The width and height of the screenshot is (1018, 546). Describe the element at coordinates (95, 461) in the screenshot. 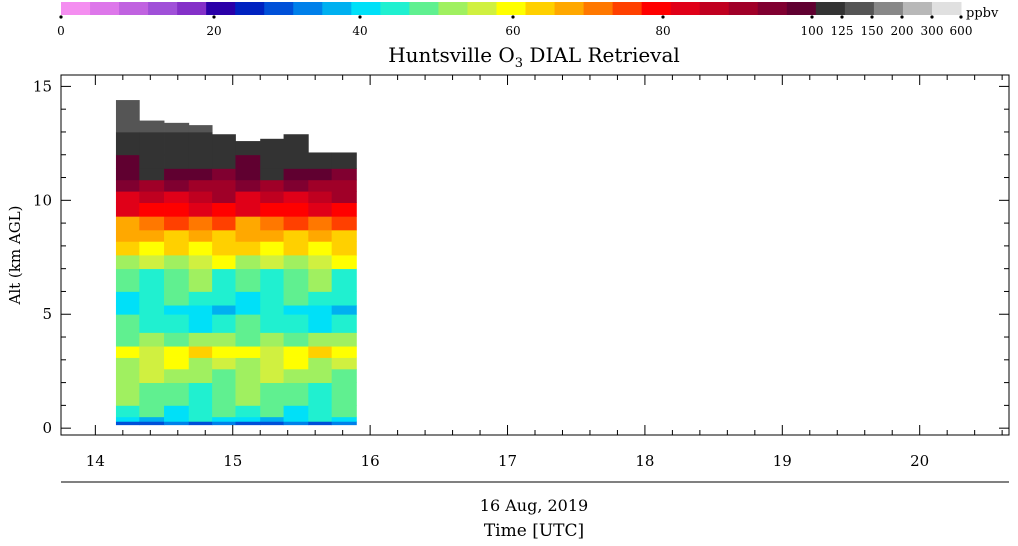

I see `x-tick-label: 14` at that location.